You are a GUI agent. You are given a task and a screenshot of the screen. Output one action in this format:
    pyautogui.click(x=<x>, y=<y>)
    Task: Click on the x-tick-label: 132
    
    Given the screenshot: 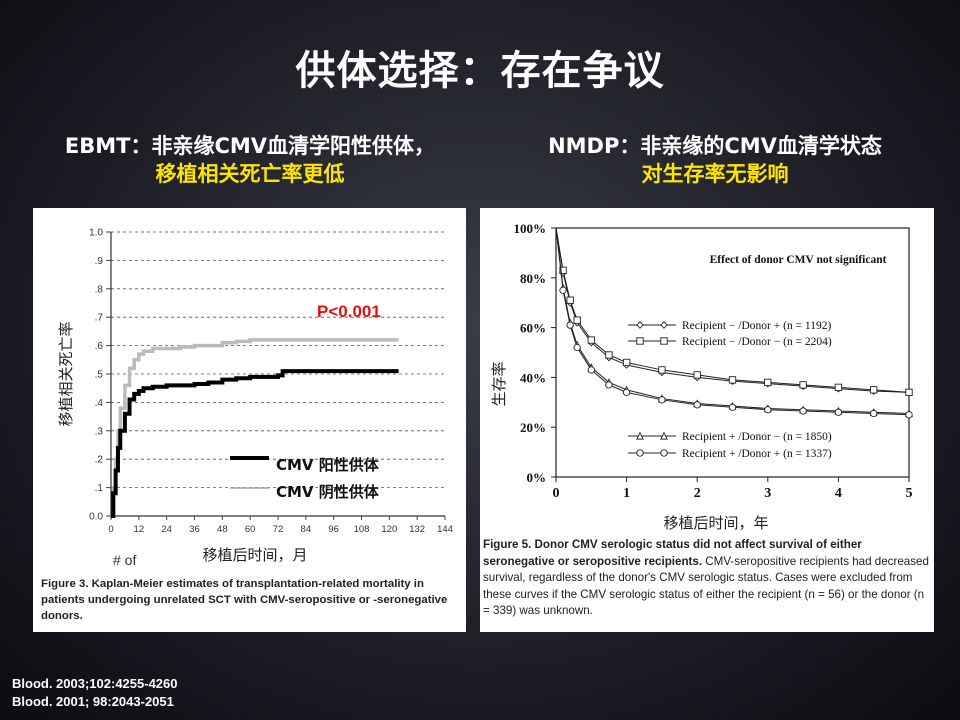 What is the action you would take?
    pyautogui.click(x=417, y=529)
    